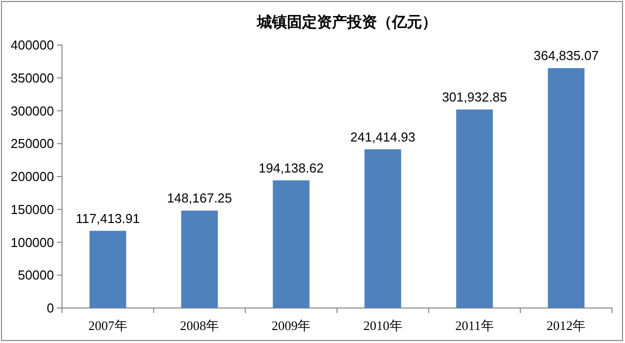 This screenshot has width=625, height=343. Describe the element at coordinates (50, 308) in the screenshot. I see `y-tick-label: 0` at that location.